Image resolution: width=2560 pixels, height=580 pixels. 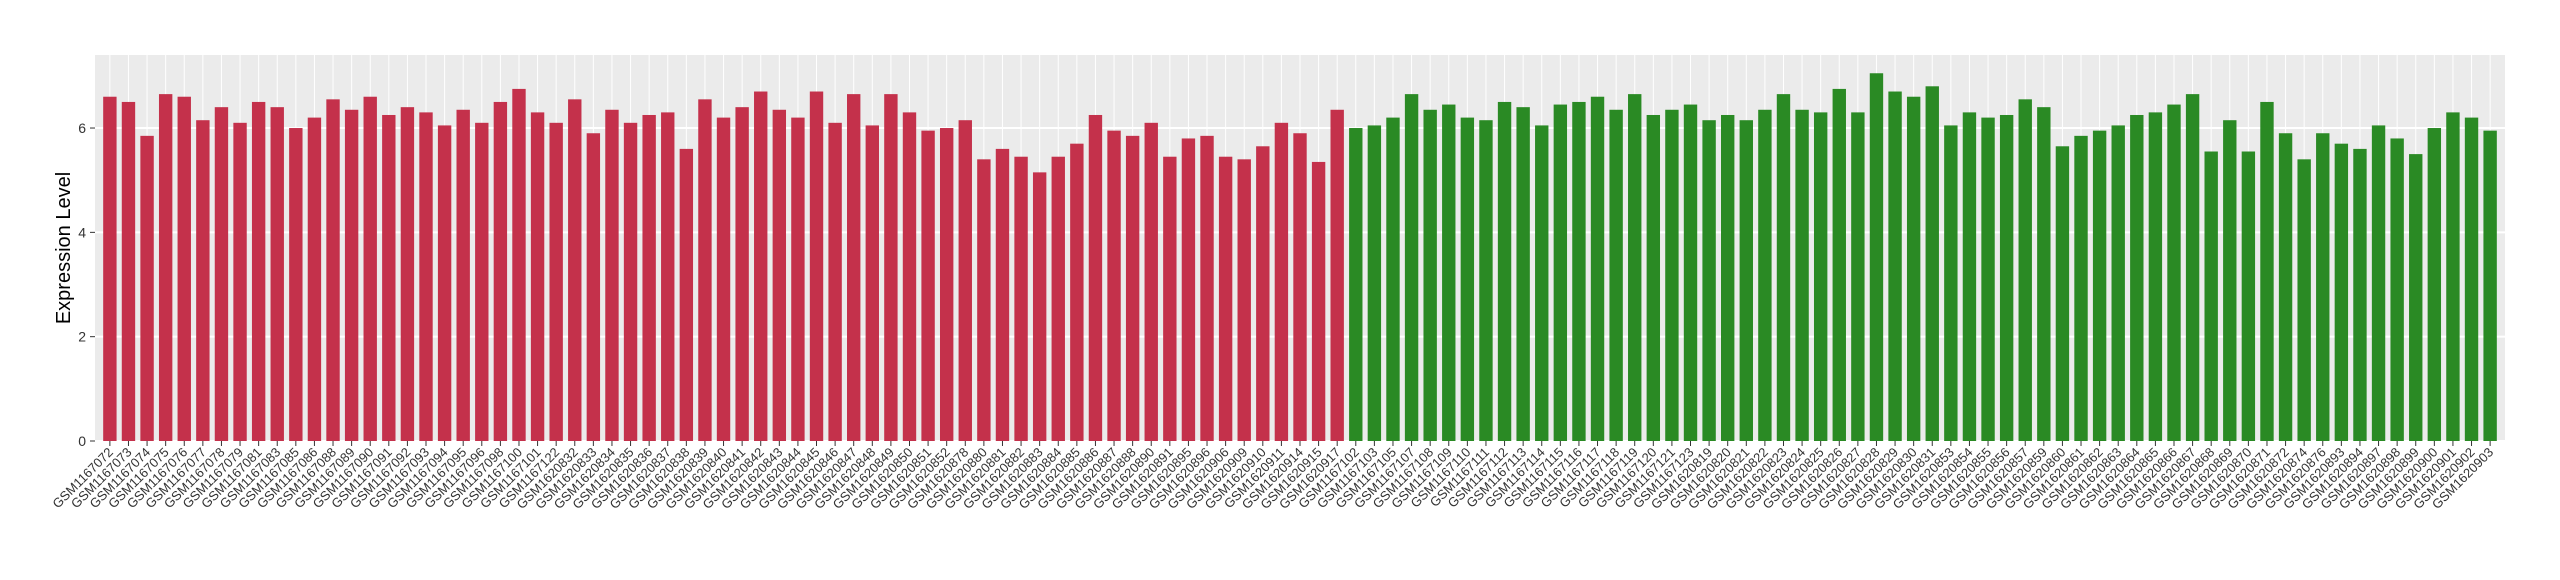 What do you see at coordinates (64, 248) in the screenshot?
I see `y-axis-title: Expression Level` at bounding box center [64, 248].